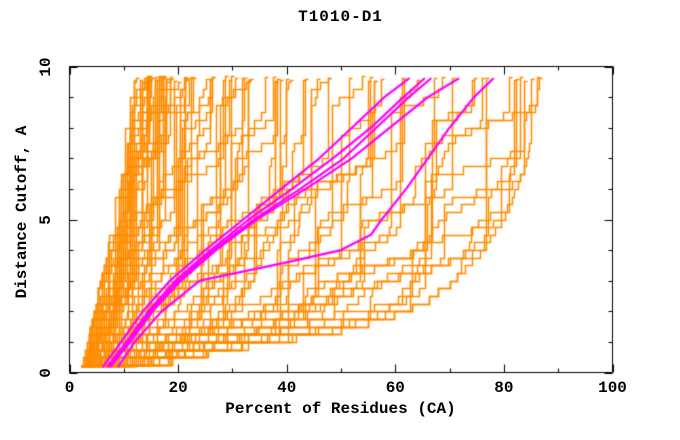 This screenshot has width=680, height=440. Describe the element at coordinates (287, 388) in the screenshot. I see `x-tick-label: 40` at that location.